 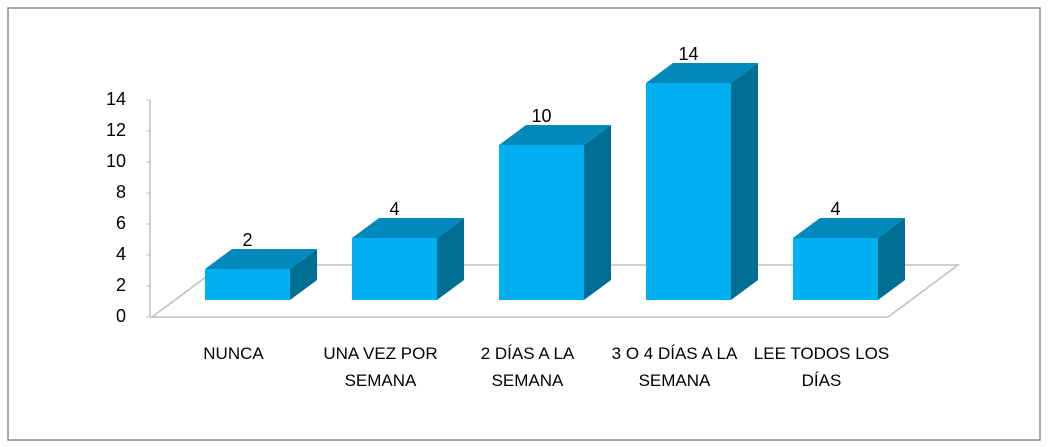 I want to click on x-tick-label: LEE TODOS LOS DÍAS, so click(x=821, y=367).